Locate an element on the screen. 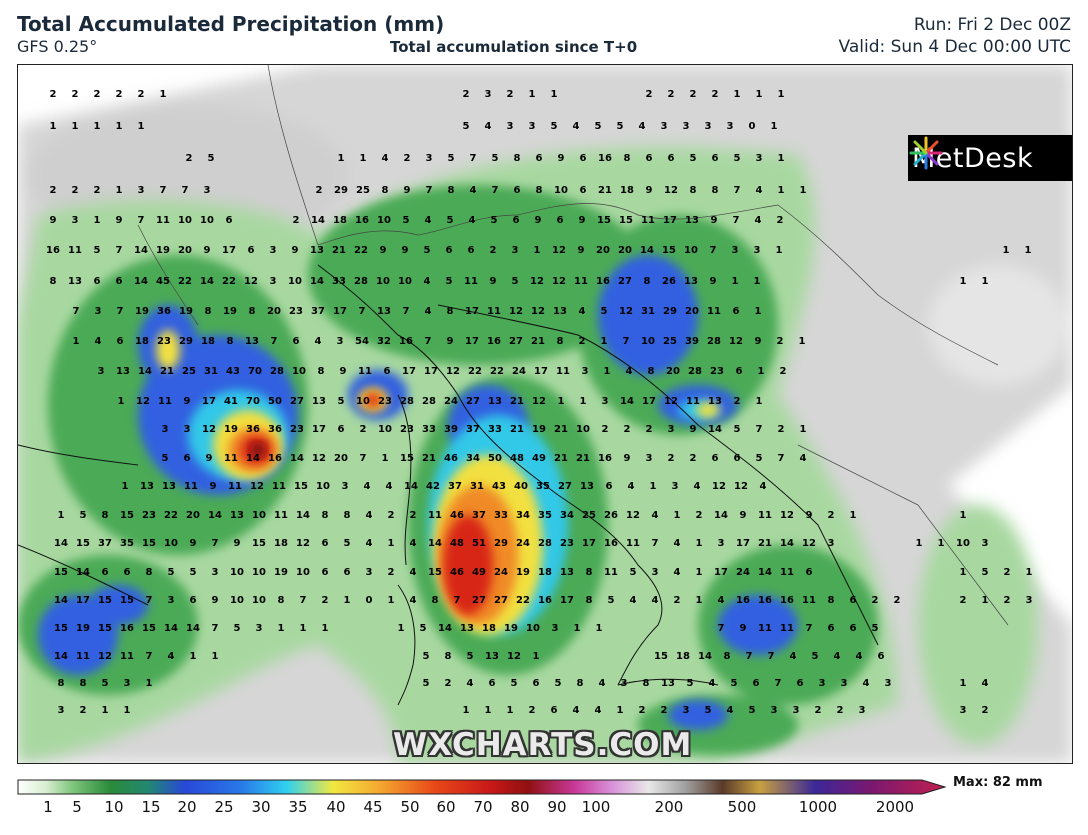 Image resolution: width=1088 pixels, height=835 pixels. legend-label: 5 is located at coordinates (77, 807).